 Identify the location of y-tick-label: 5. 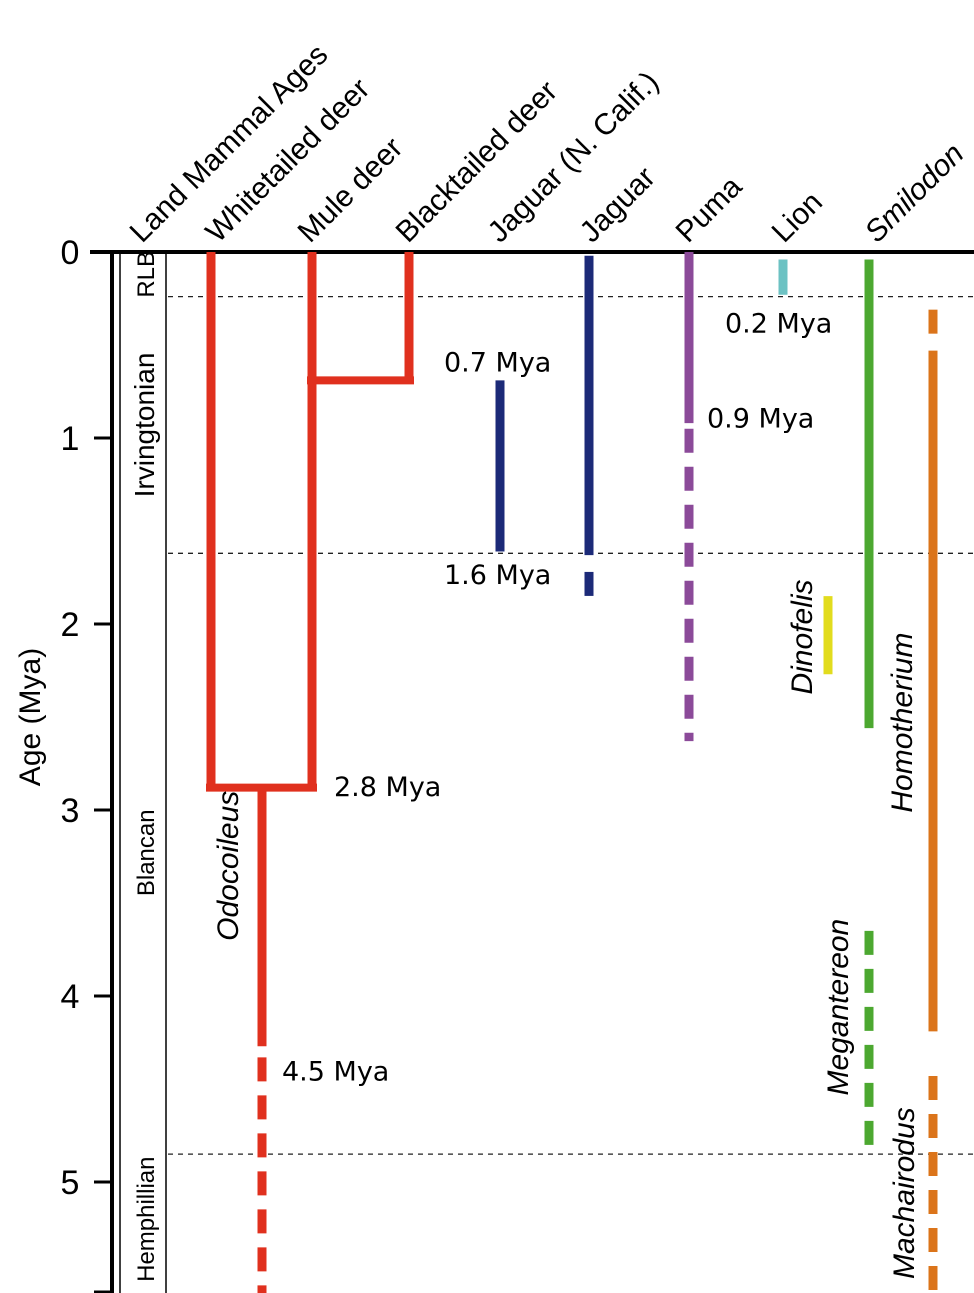
(70, 1183).